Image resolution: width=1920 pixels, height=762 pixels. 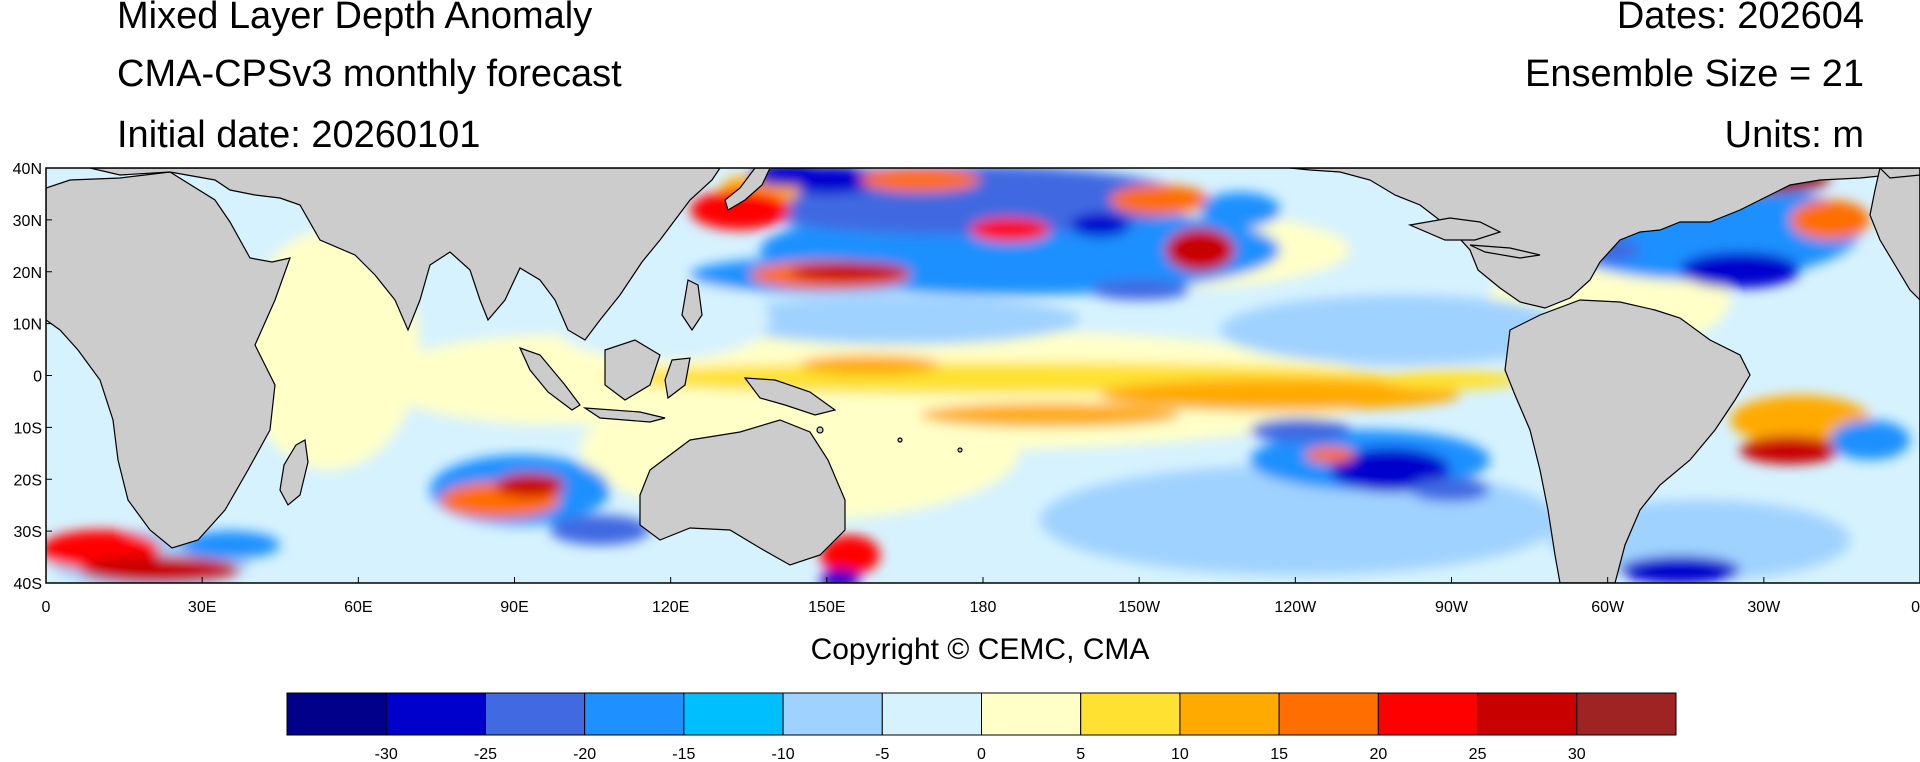 What do you see at coordinates (1627, 441) in the screenshot?
I see `south-america-land` at bounding box center [1627, 441].